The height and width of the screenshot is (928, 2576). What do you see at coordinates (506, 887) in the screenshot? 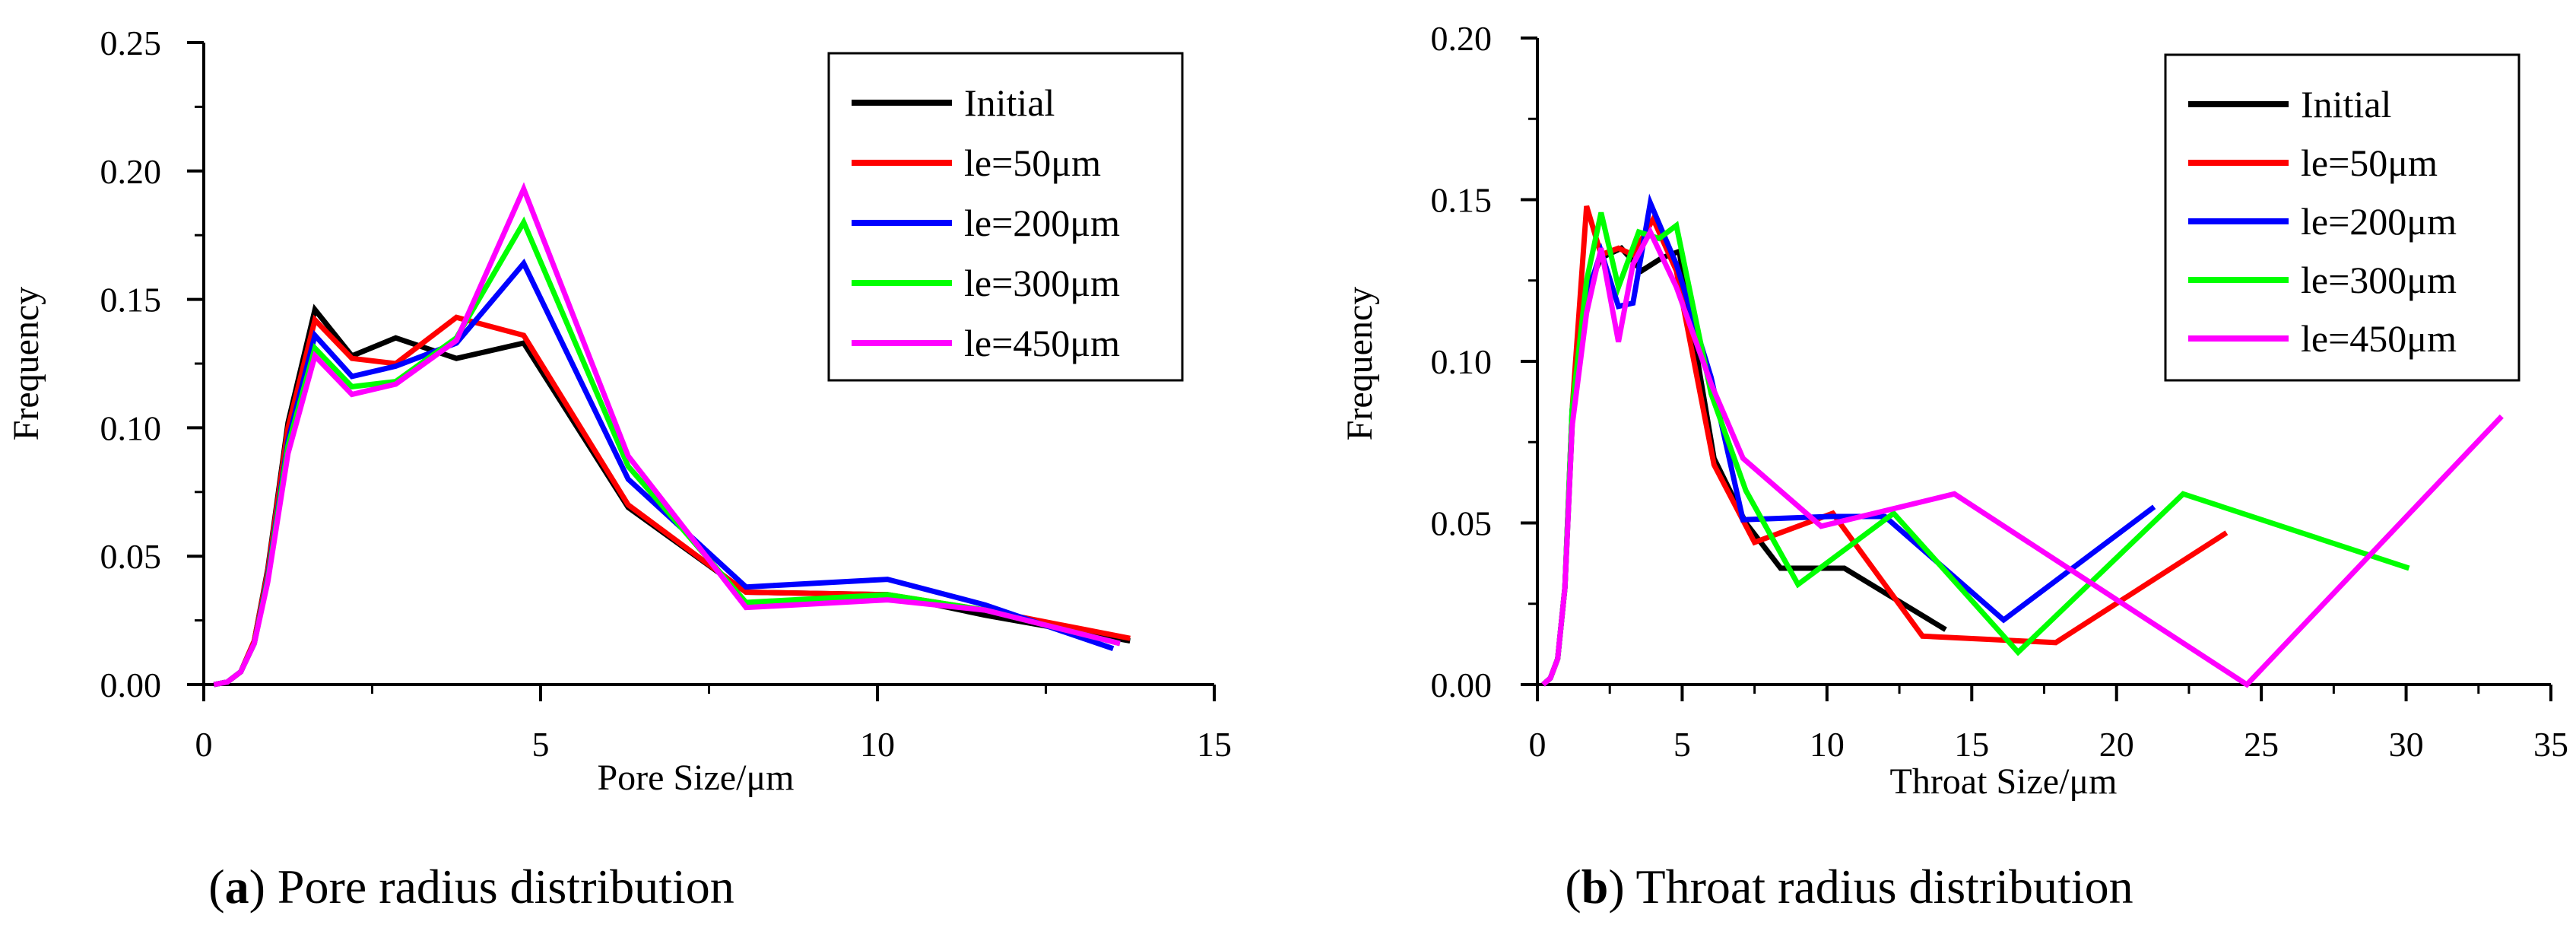
I see `caption-a-text: Pore radius distribution` at bounding box center [506, 887].